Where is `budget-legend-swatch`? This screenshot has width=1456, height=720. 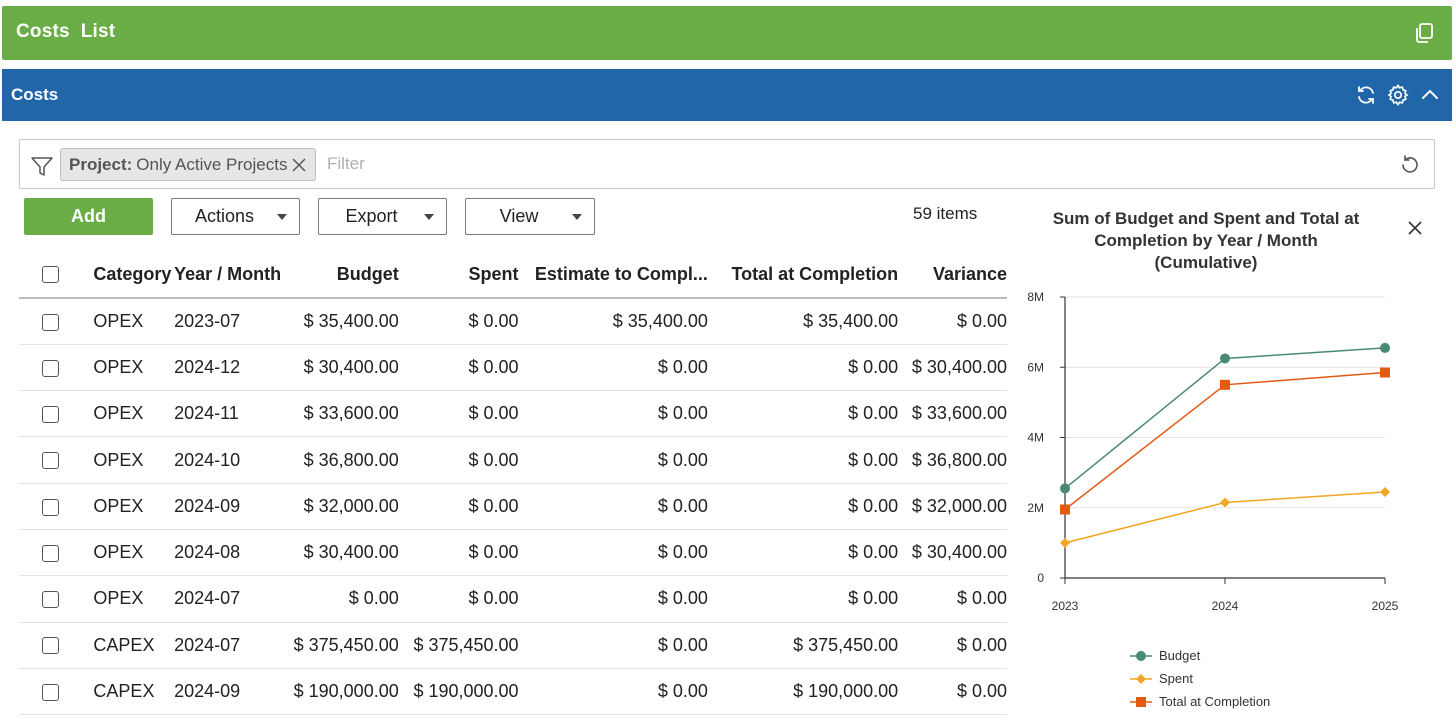
budget-legend-swatch is located at coordinates (1141, 655).